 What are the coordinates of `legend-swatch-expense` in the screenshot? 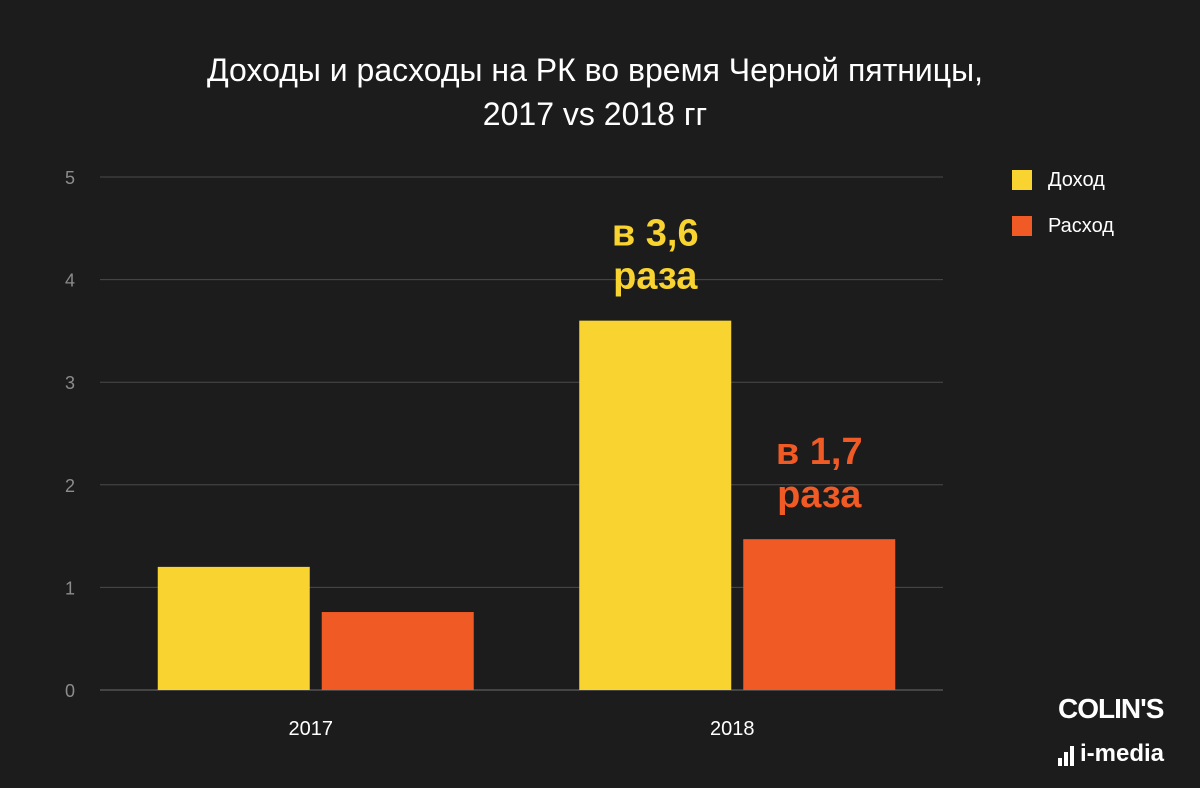 It's located at (1022, 226).